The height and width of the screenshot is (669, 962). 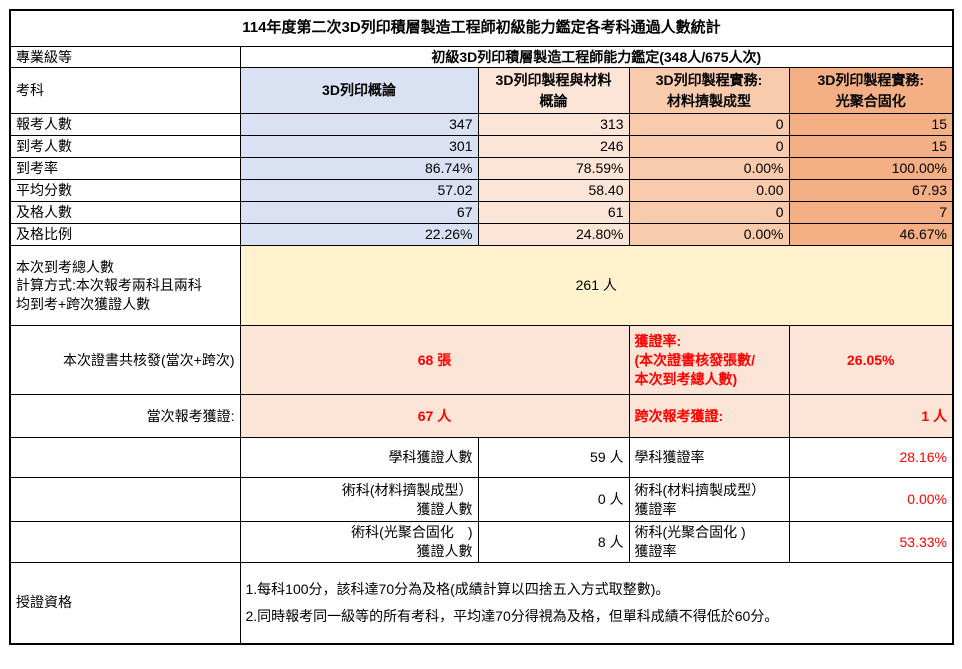 I want to click on qualification-label: 授證資格, so click(x=125, y=603).